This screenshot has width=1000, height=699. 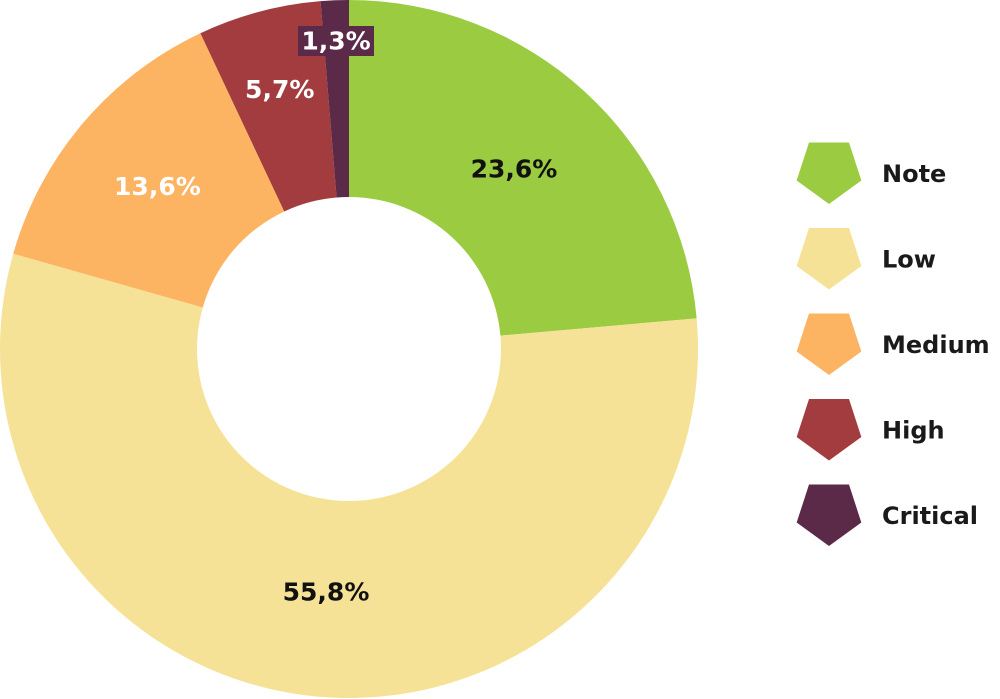 I want to click on legend-item-critical: Critical, so click(x=887, y=515).